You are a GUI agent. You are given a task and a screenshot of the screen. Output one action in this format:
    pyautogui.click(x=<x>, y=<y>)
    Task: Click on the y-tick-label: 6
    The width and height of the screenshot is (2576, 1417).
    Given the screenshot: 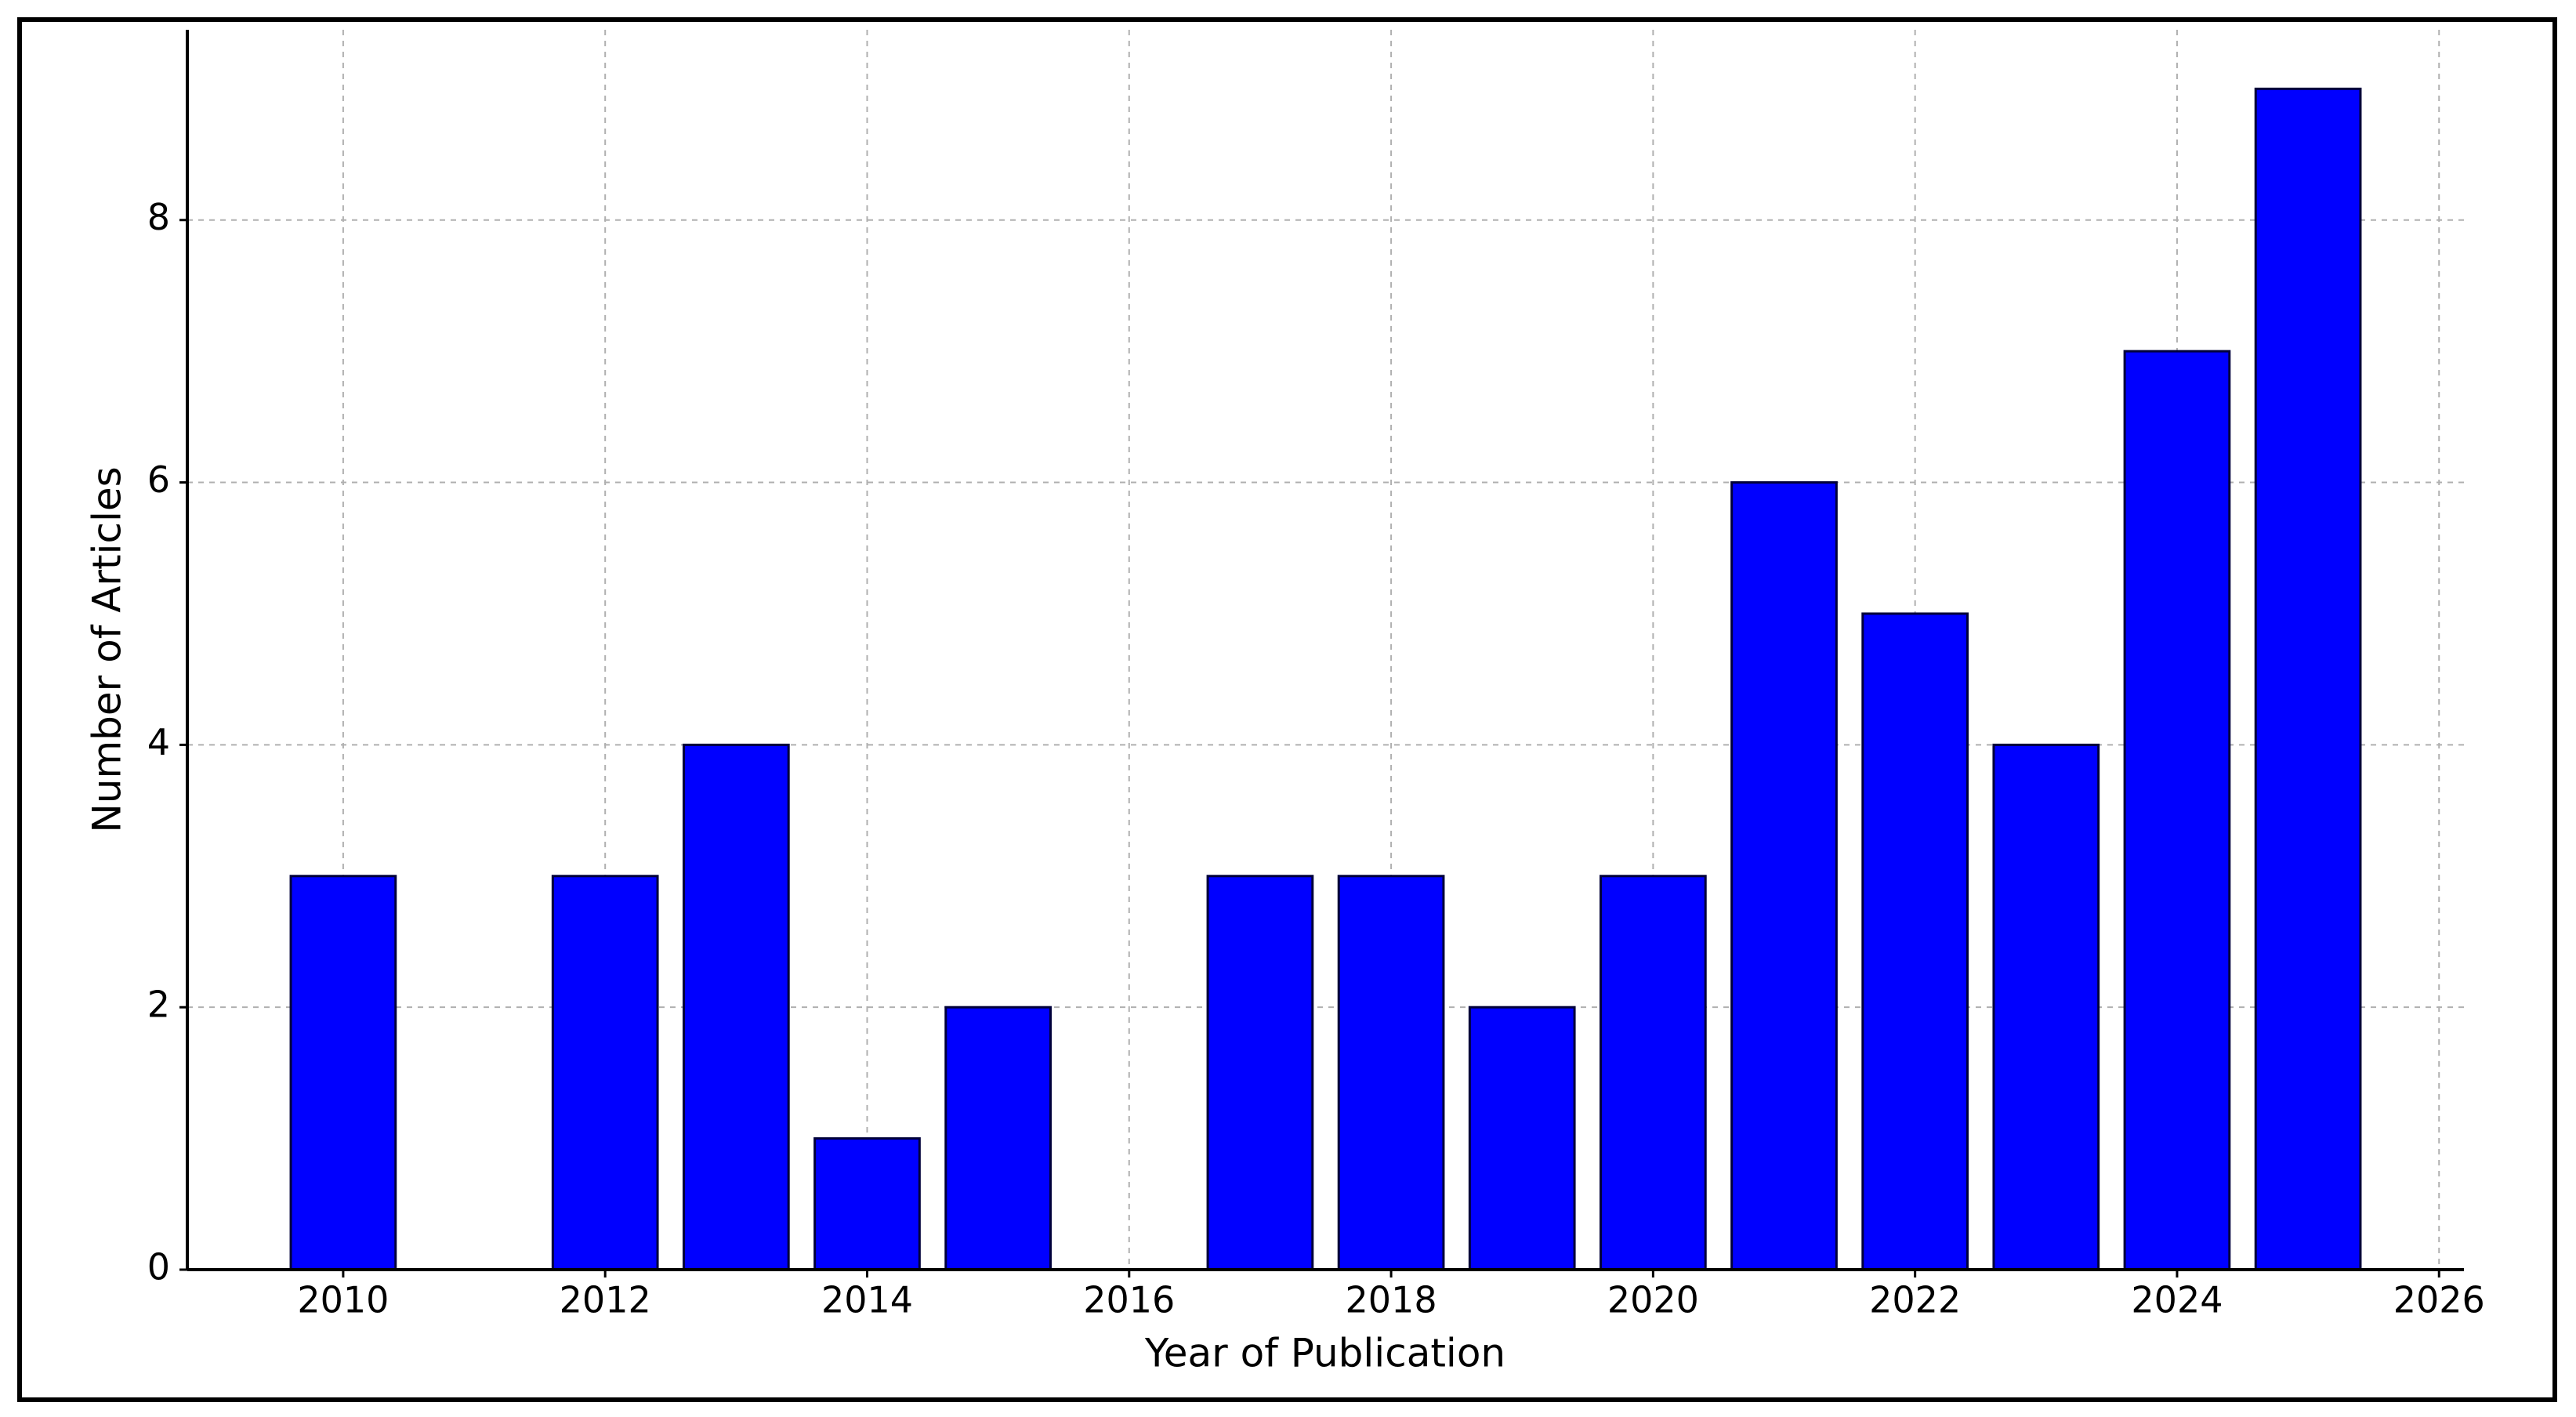 What is the action you would take?
    pyautogui.click(x=158, y=479)
    